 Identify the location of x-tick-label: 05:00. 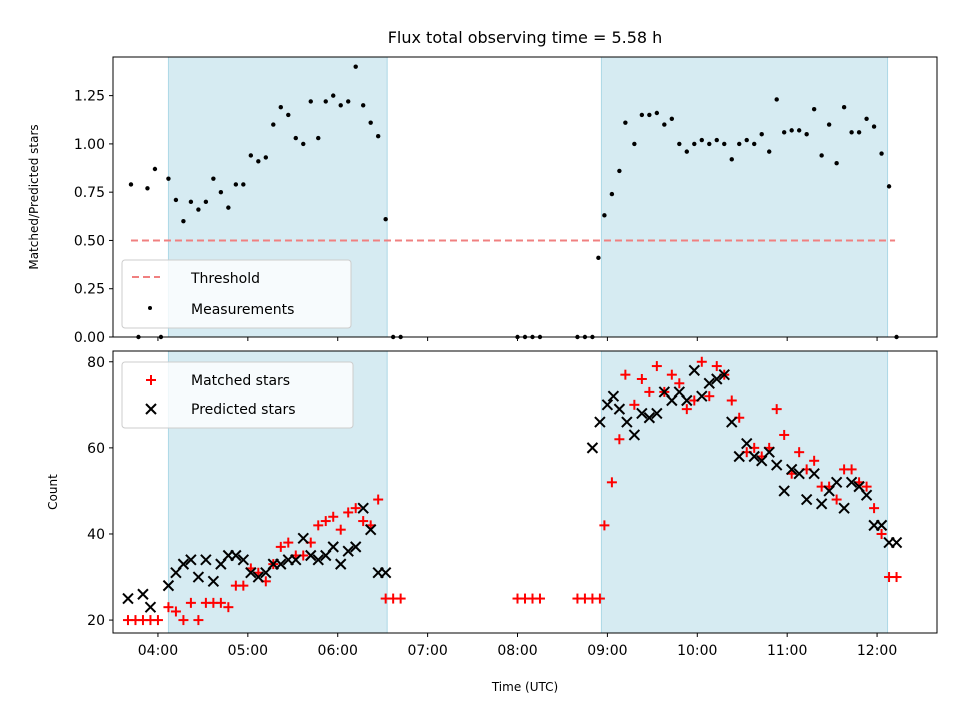
(248, 651).